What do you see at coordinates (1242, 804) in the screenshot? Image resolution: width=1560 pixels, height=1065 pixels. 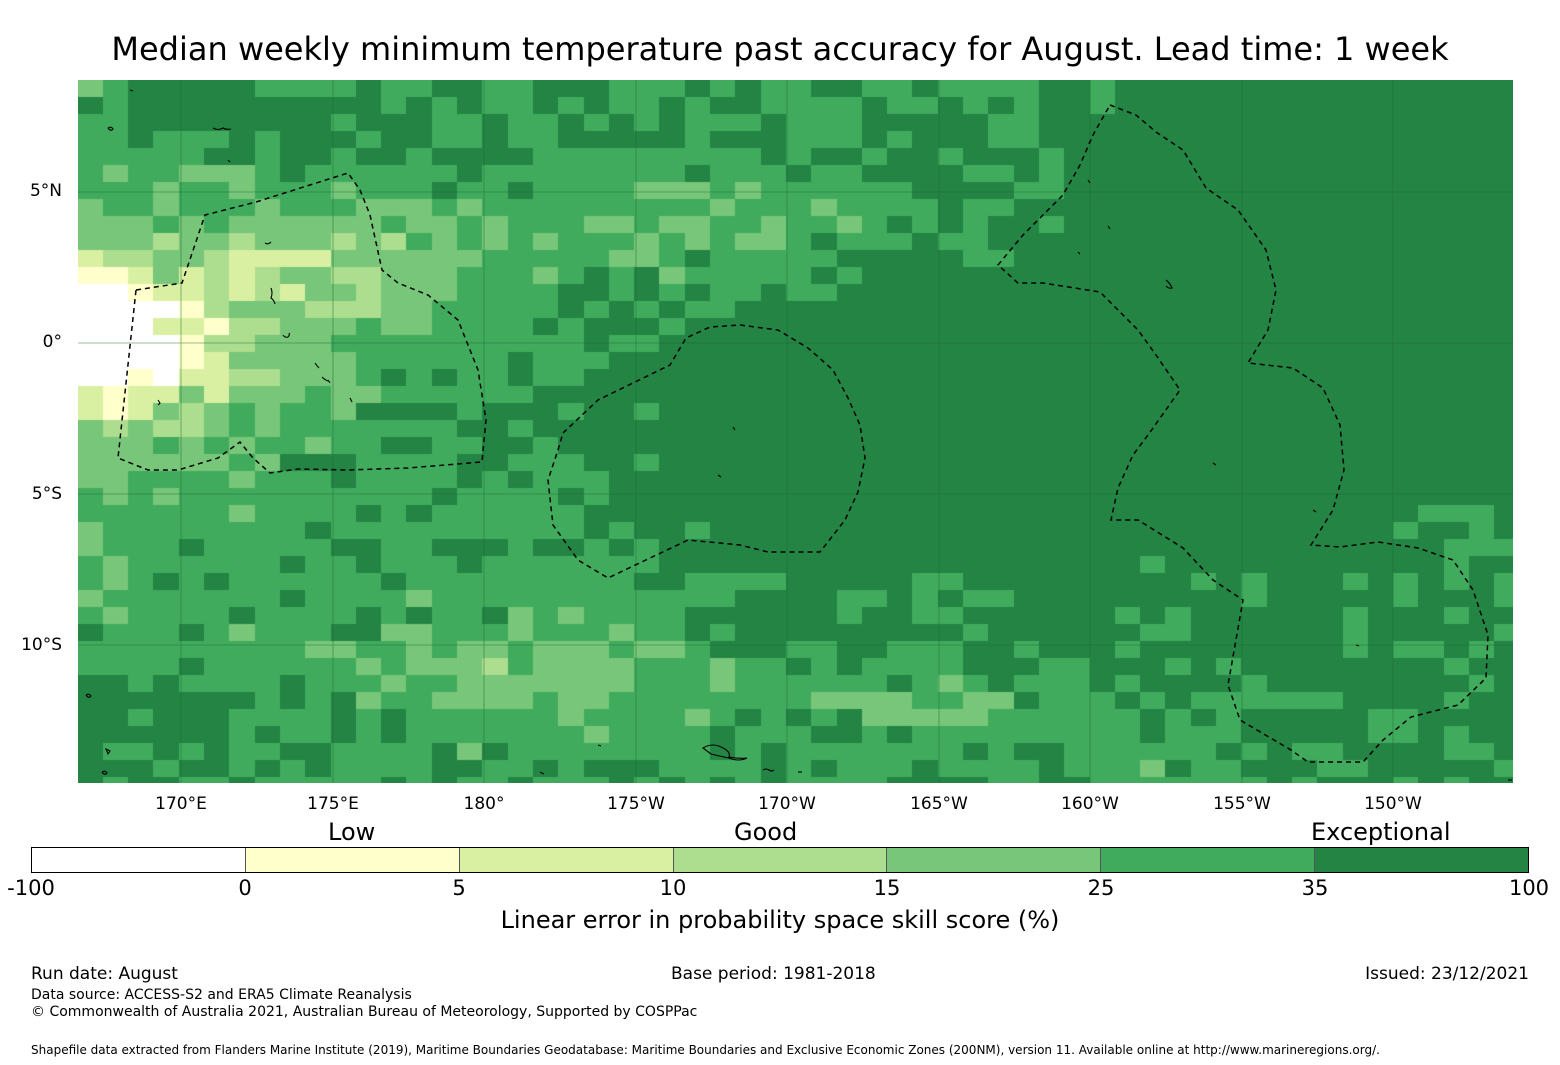 I see `lon-label-155w: 155°W` at bounding box center [1242, 804].